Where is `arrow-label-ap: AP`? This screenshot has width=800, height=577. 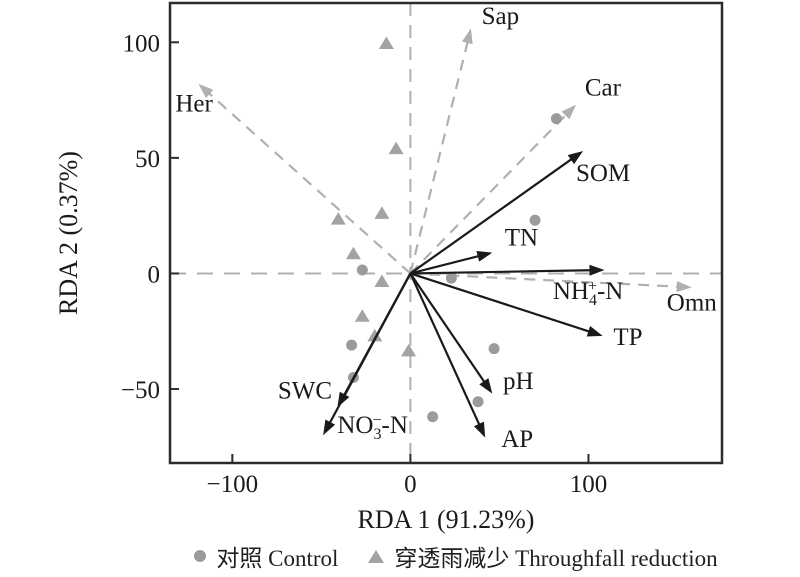
arrow-label-ap: AP is located at coordinates (517, 439).